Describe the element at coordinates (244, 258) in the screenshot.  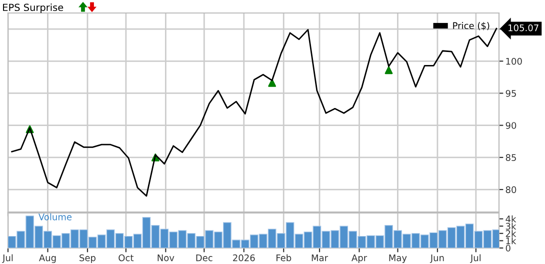
I see `x-tick-label: 2026` at that location.